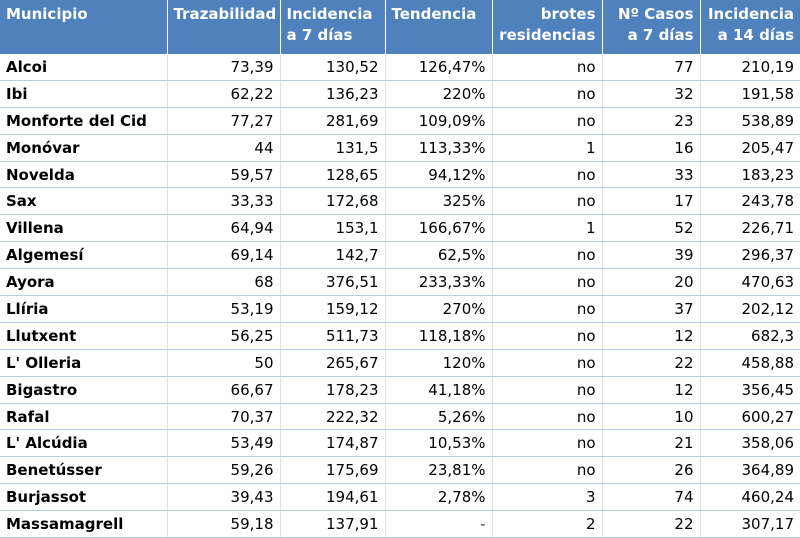 The image size is (800, 538). Describe the element at coordinates (439, 336) in the screenshot. I see `cell-tendencia: 118,18%` at that location.